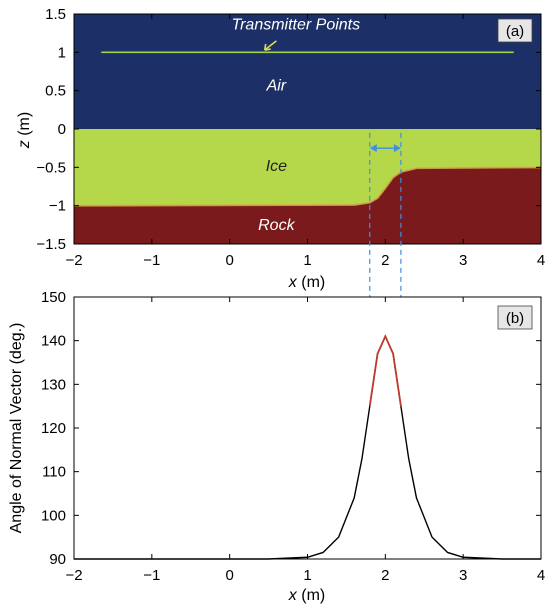 The height and width of the screenshot is (607, 550). I want to click on angle-curve-highlight, so click(385, 370).